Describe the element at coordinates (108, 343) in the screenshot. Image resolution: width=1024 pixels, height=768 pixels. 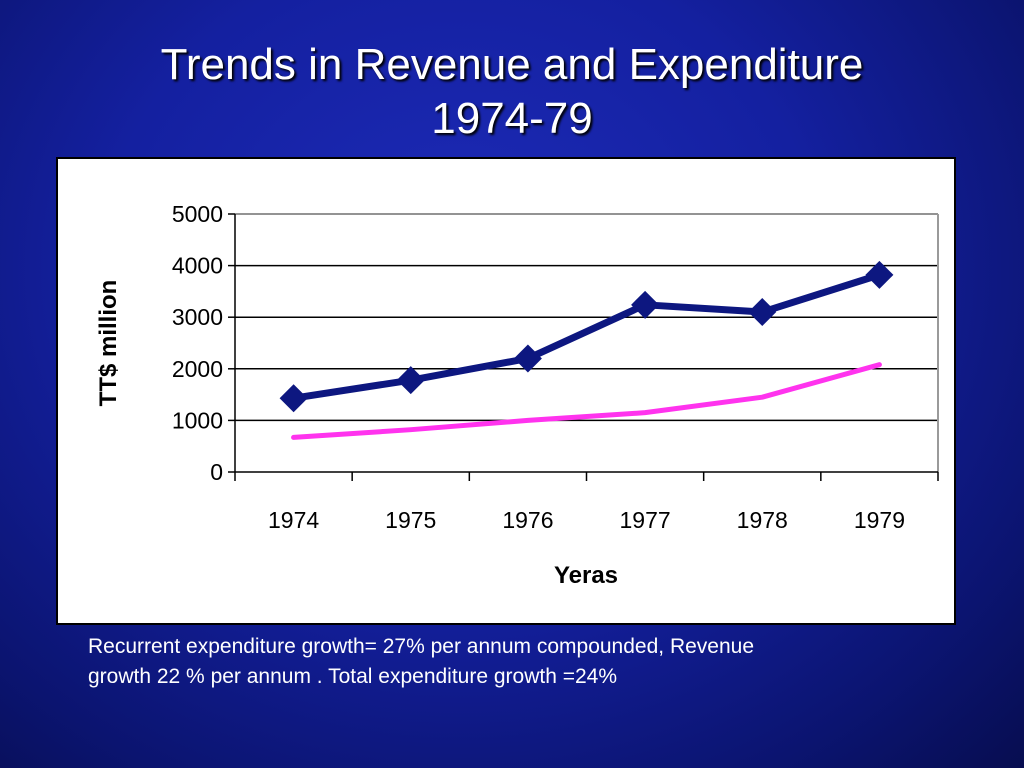
I see `y-axis-label: TT$ million` at that location.